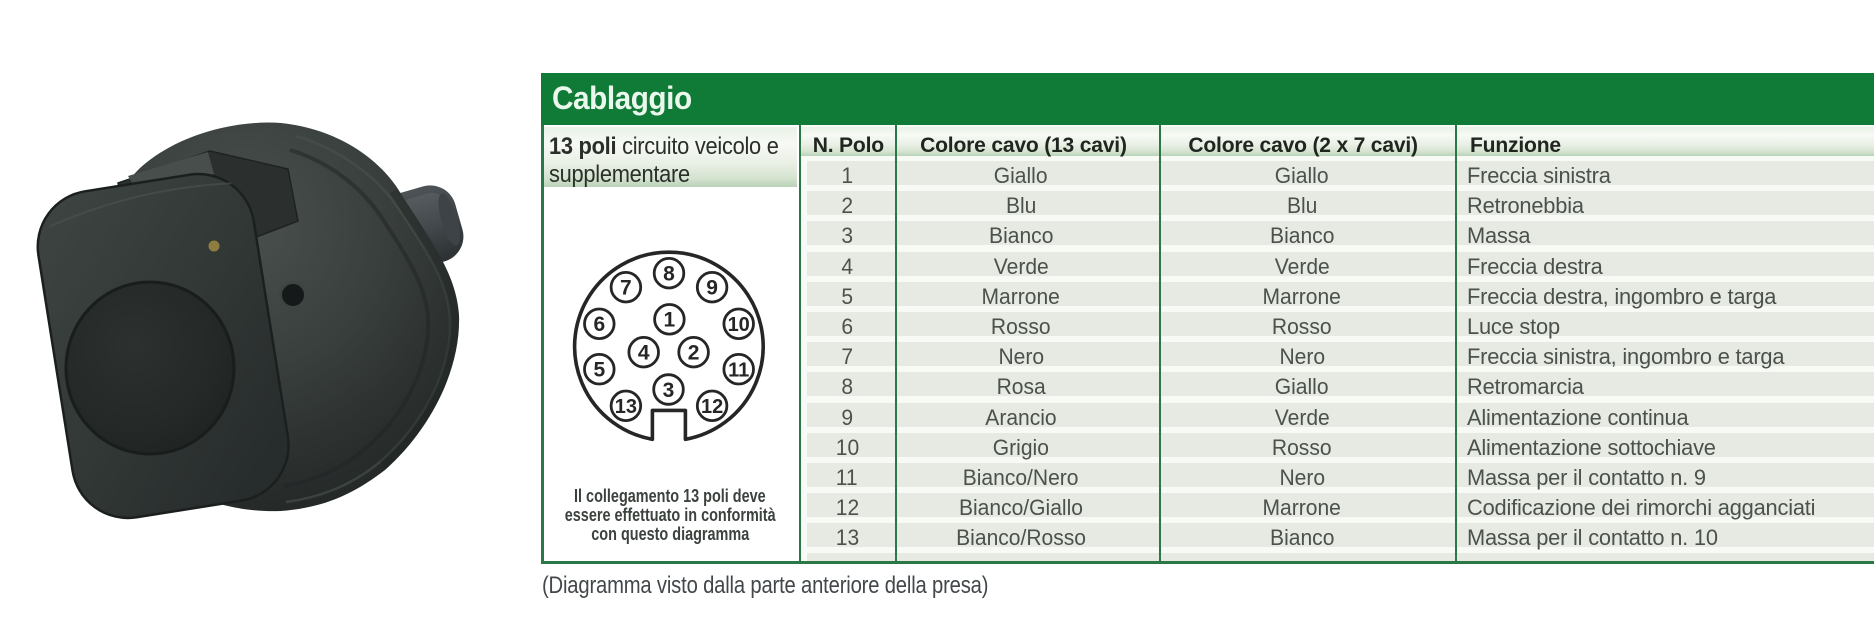 The width and height of the screenshot is (1874, 632). I want to click on svg-text: 2, so click(694, 353).